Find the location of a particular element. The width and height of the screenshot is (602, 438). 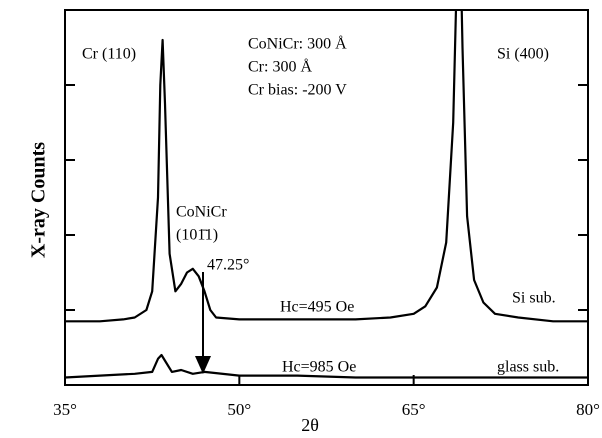

series-line is located at coordinates (326, 366).